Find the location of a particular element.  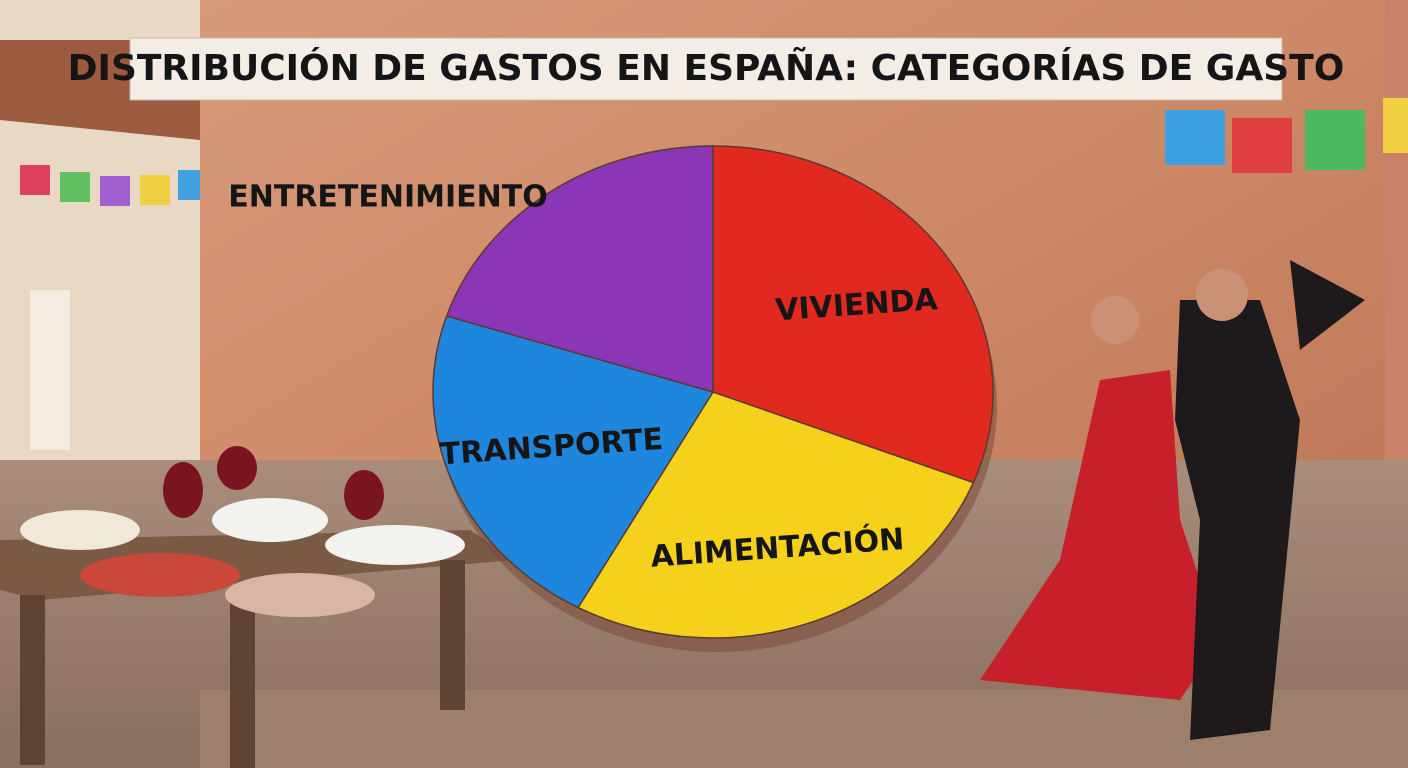

slice-label: ENTRETENIMIENTO is located at coordinates (387, 197).